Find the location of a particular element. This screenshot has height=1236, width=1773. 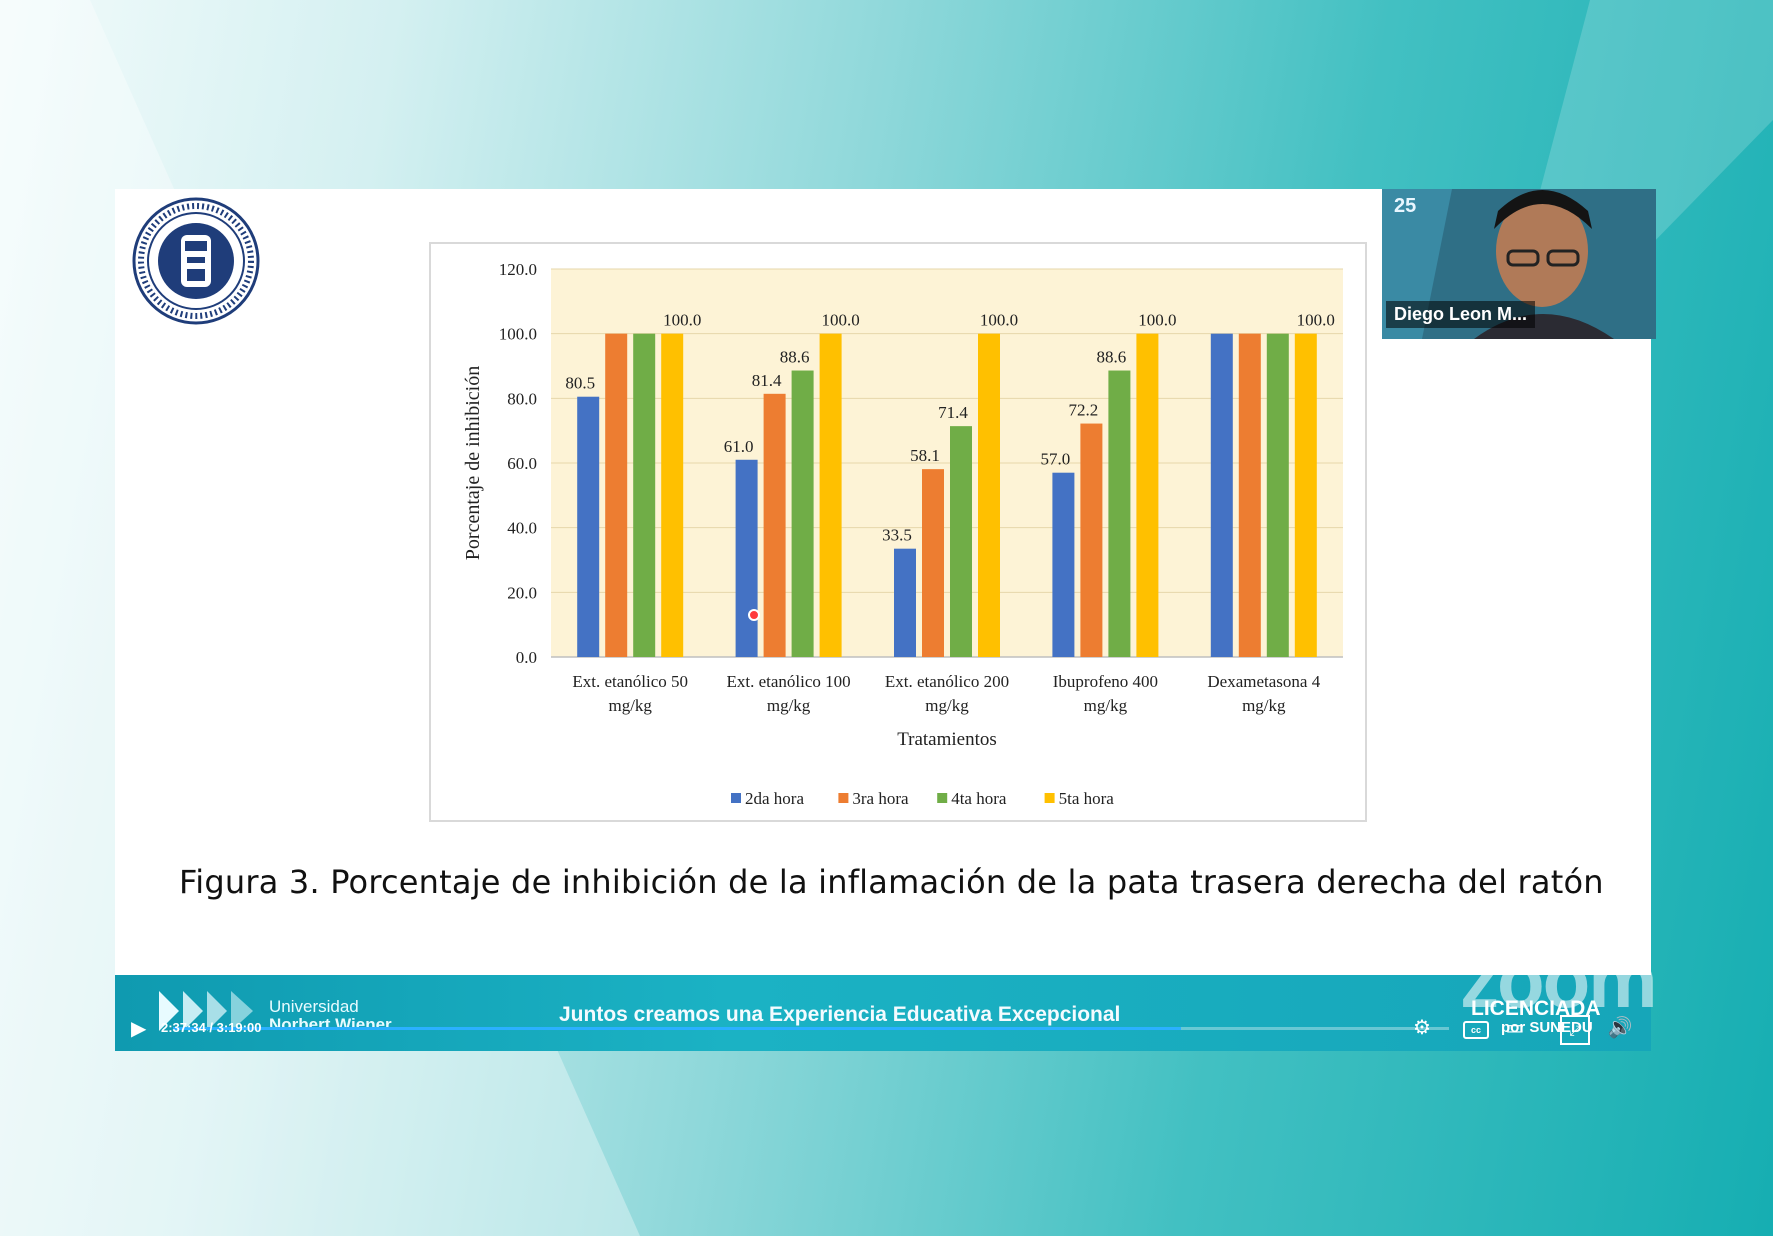

y-tick-label: 120.0 is located at coordinates (518, 269).